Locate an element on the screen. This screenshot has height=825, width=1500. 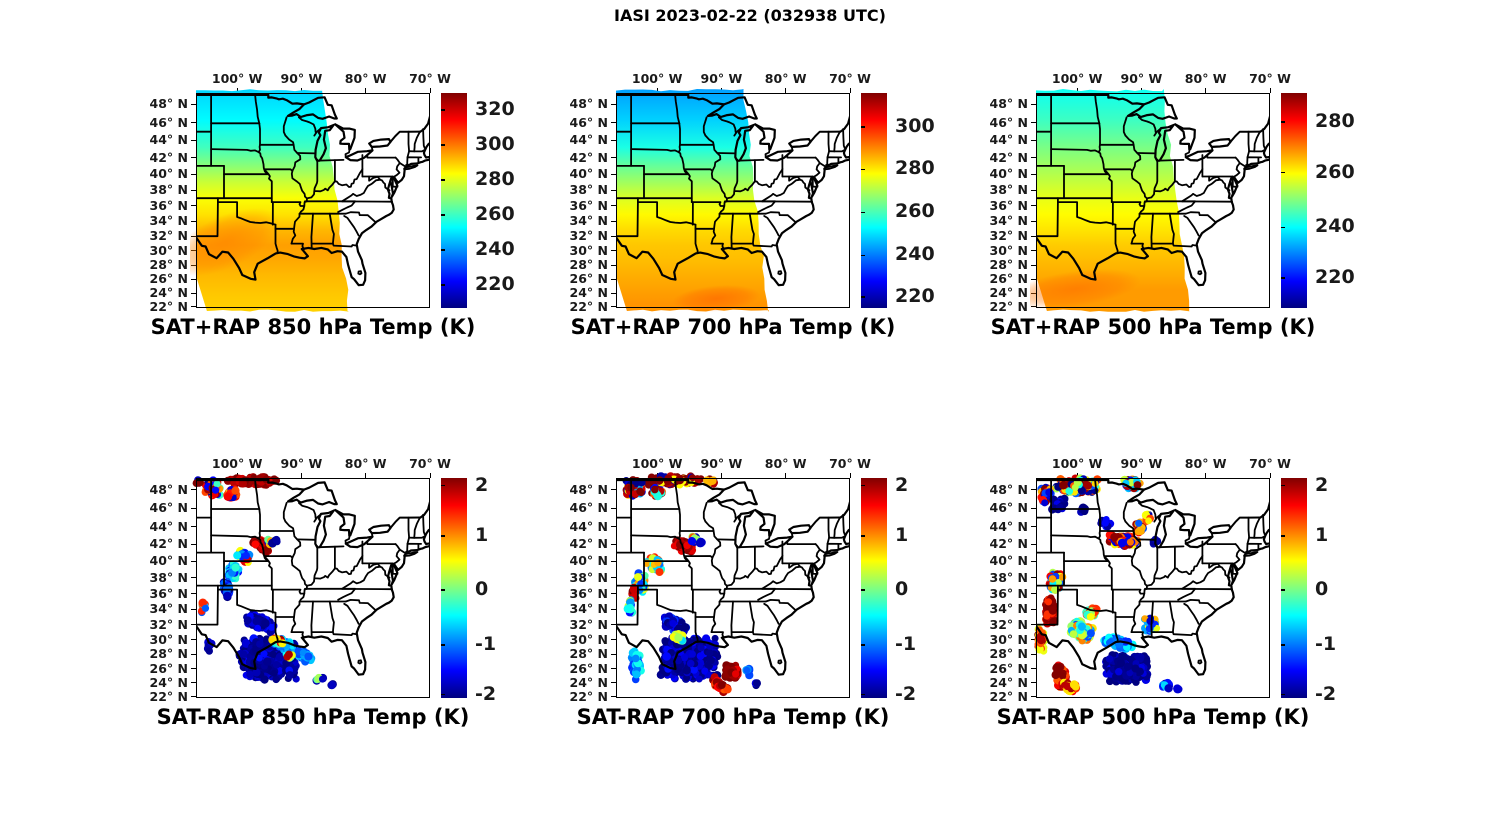
y-tick-label: 44° N is located at coordinates (1008, 526).